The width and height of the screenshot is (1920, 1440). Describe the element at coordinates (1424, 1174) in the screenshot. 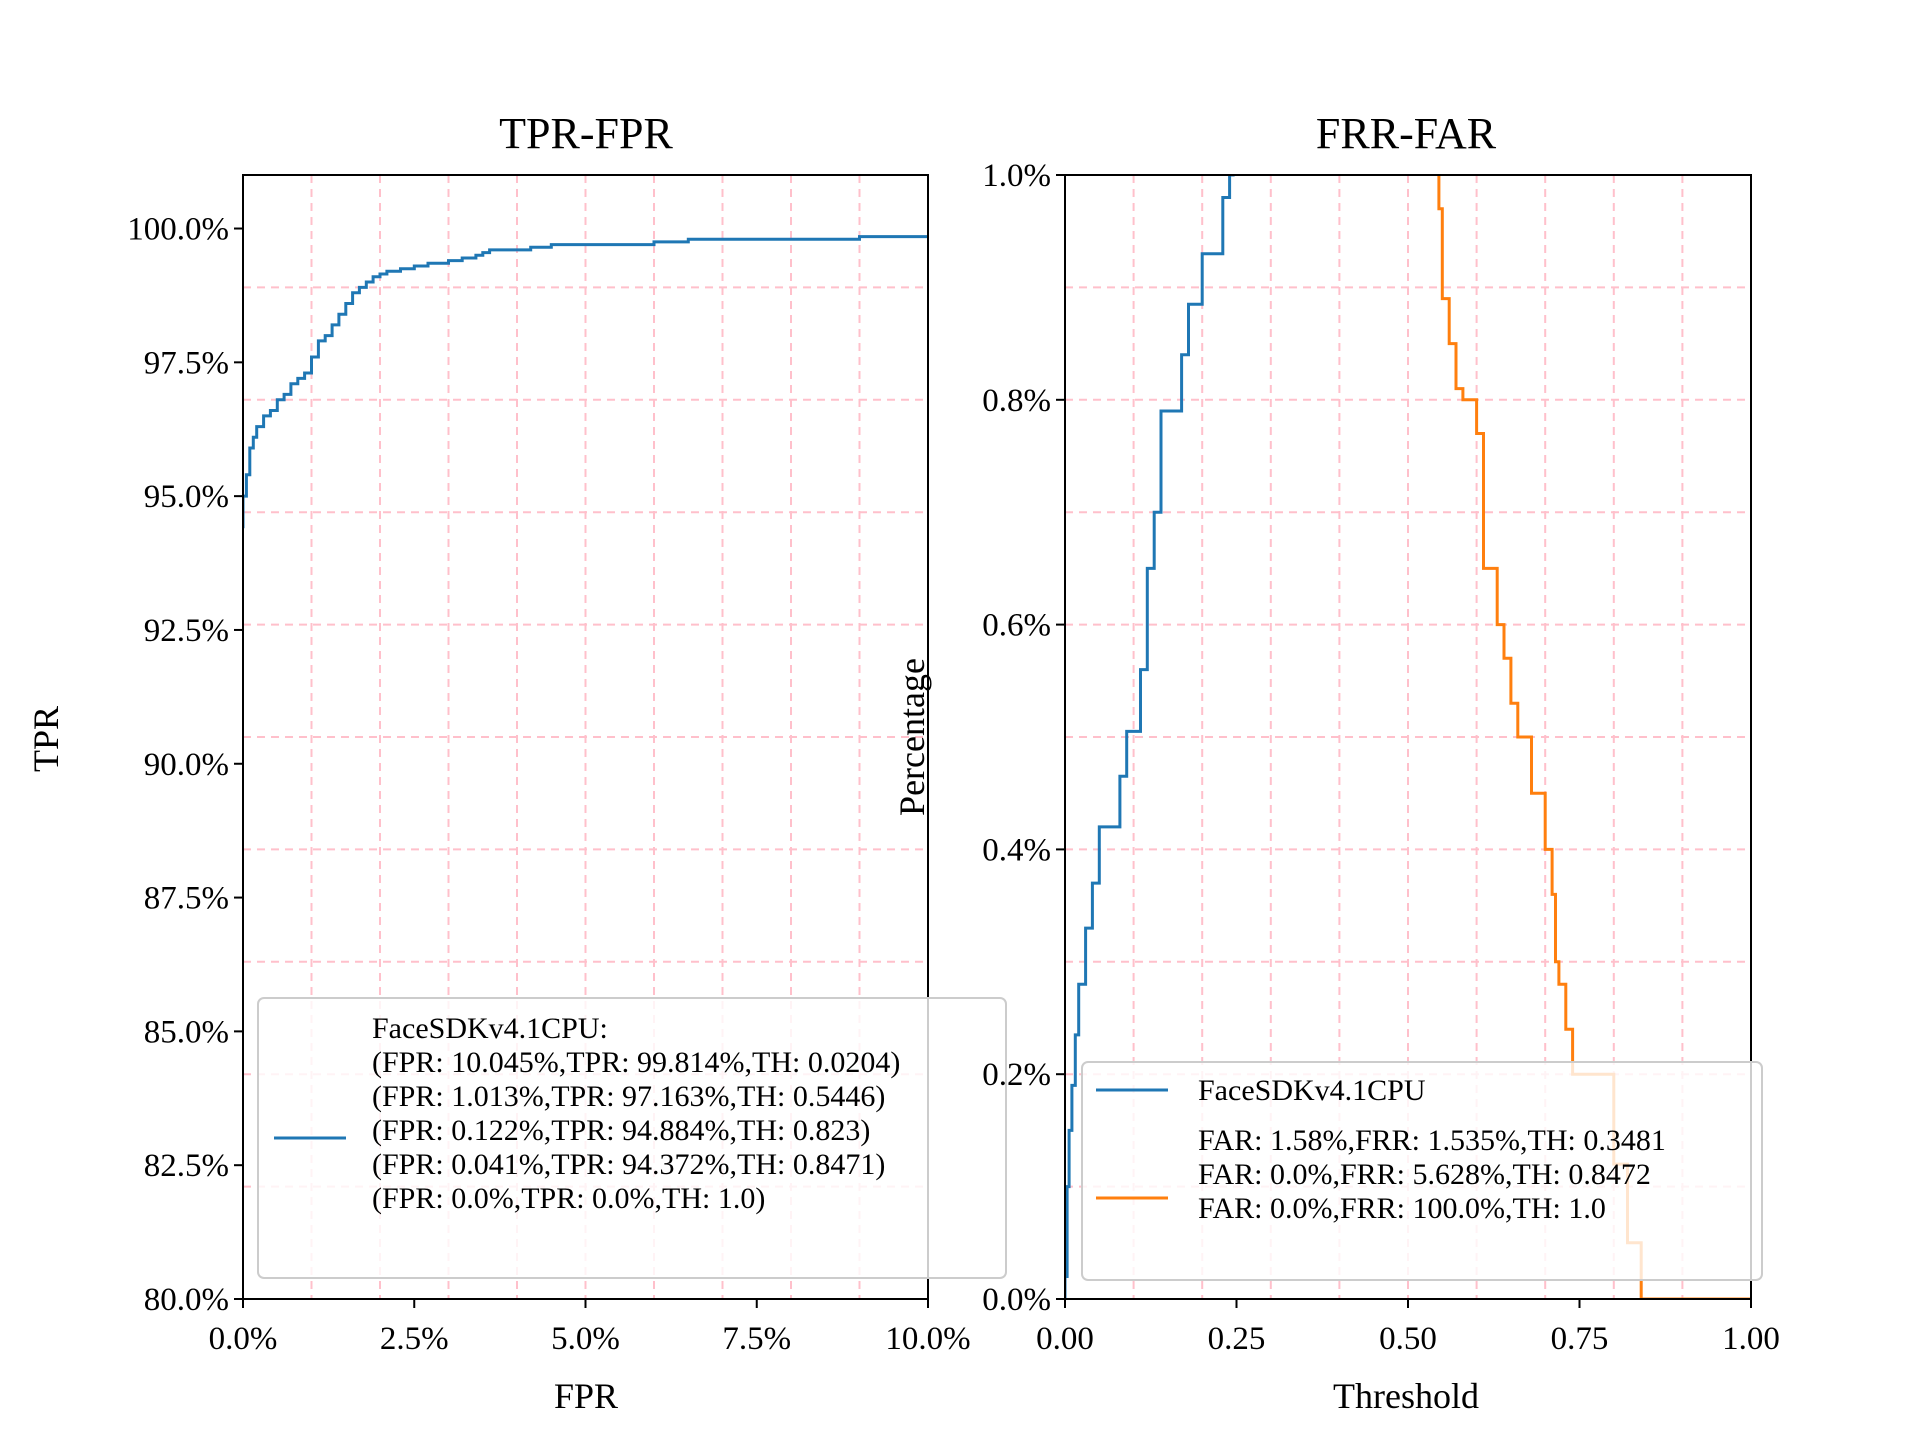

I see `legend-line-2: FAR: 0.0%,FRR: 5.628%,TH: 0.8472` at that location.